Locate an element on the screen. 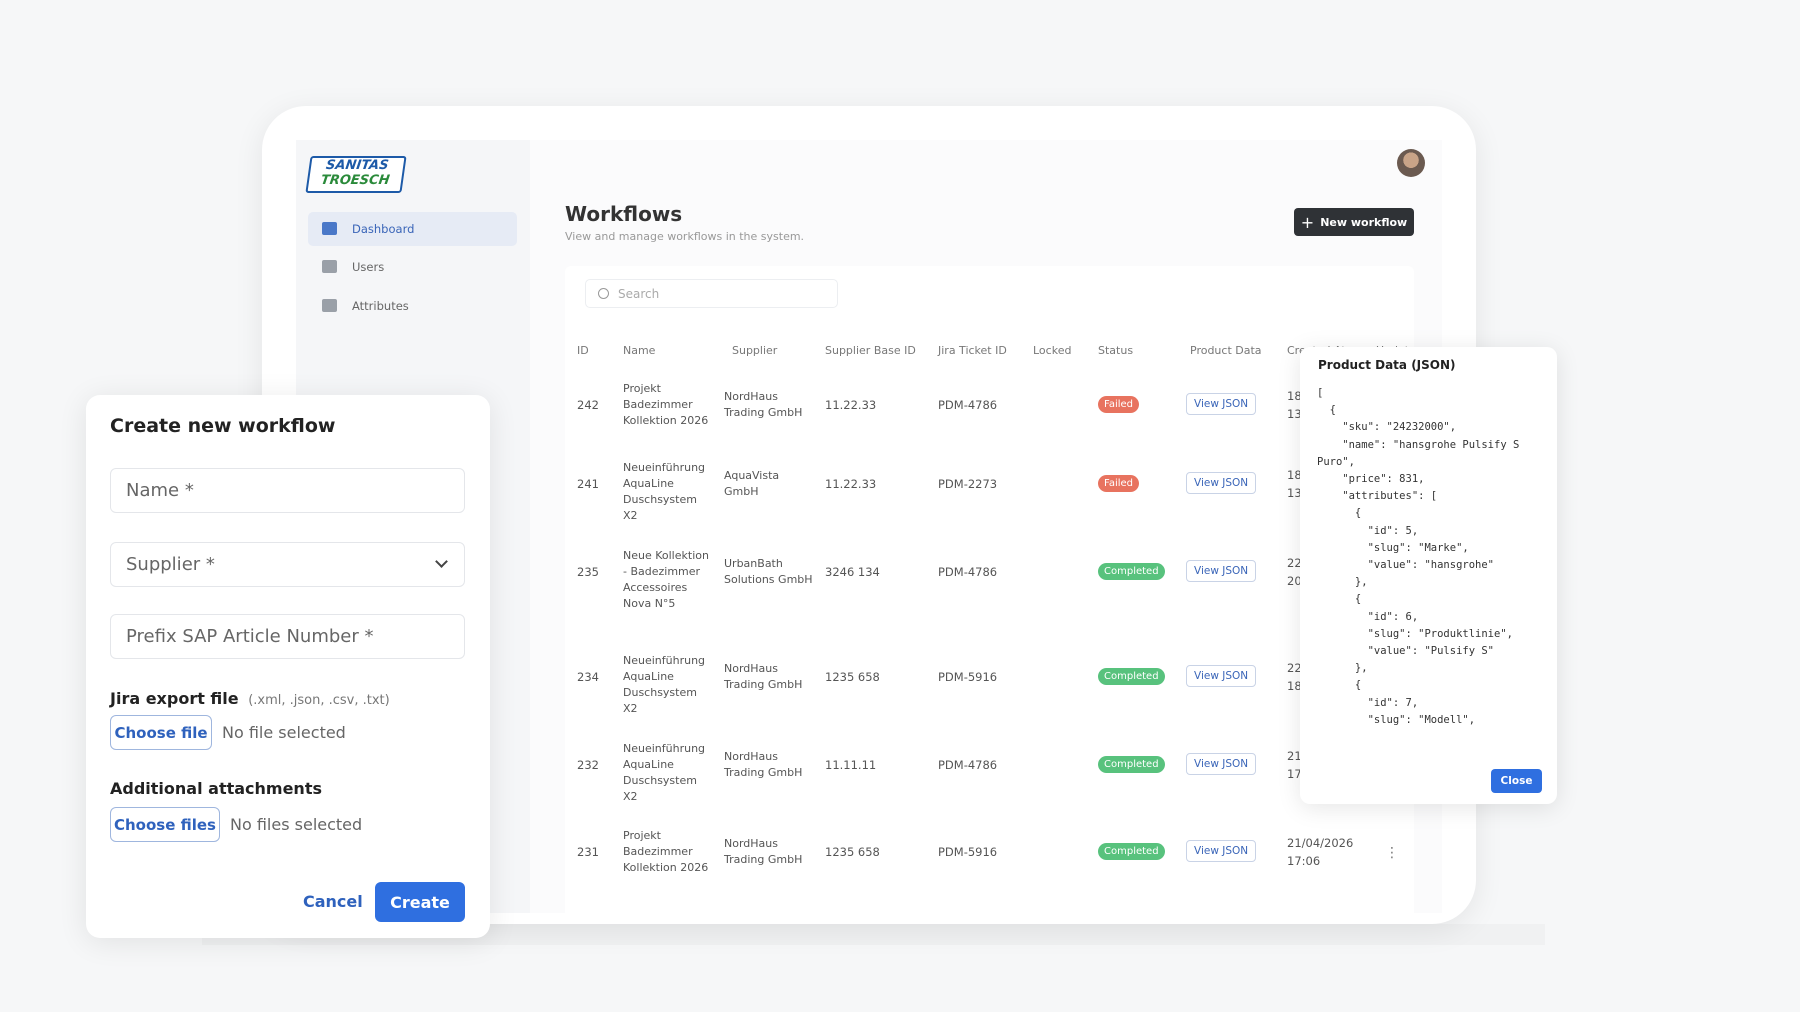 This screenshot has width=1800, height=1012. column-header: Locked is located at coordinates (1052, 350).